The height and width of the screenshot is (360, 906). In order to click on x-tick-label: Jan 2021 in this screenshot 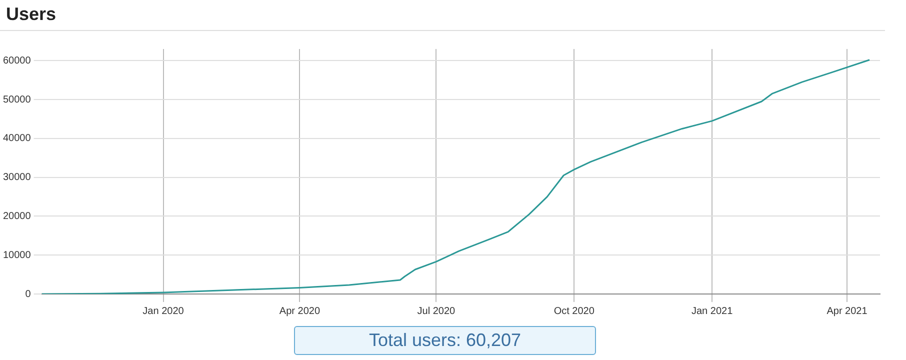, I will do `click(712, 311)`.